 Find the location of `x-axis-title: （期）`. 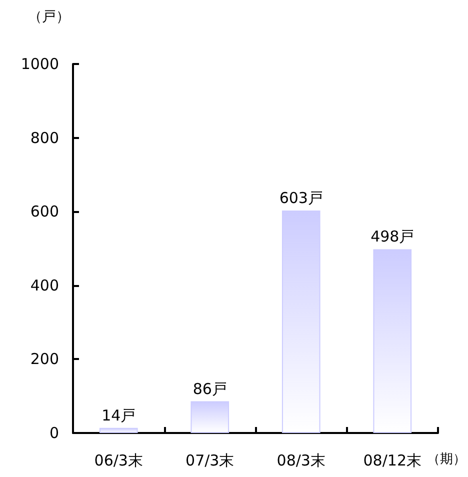

x-axis-title: （期） is located at coordinates (446, 459).